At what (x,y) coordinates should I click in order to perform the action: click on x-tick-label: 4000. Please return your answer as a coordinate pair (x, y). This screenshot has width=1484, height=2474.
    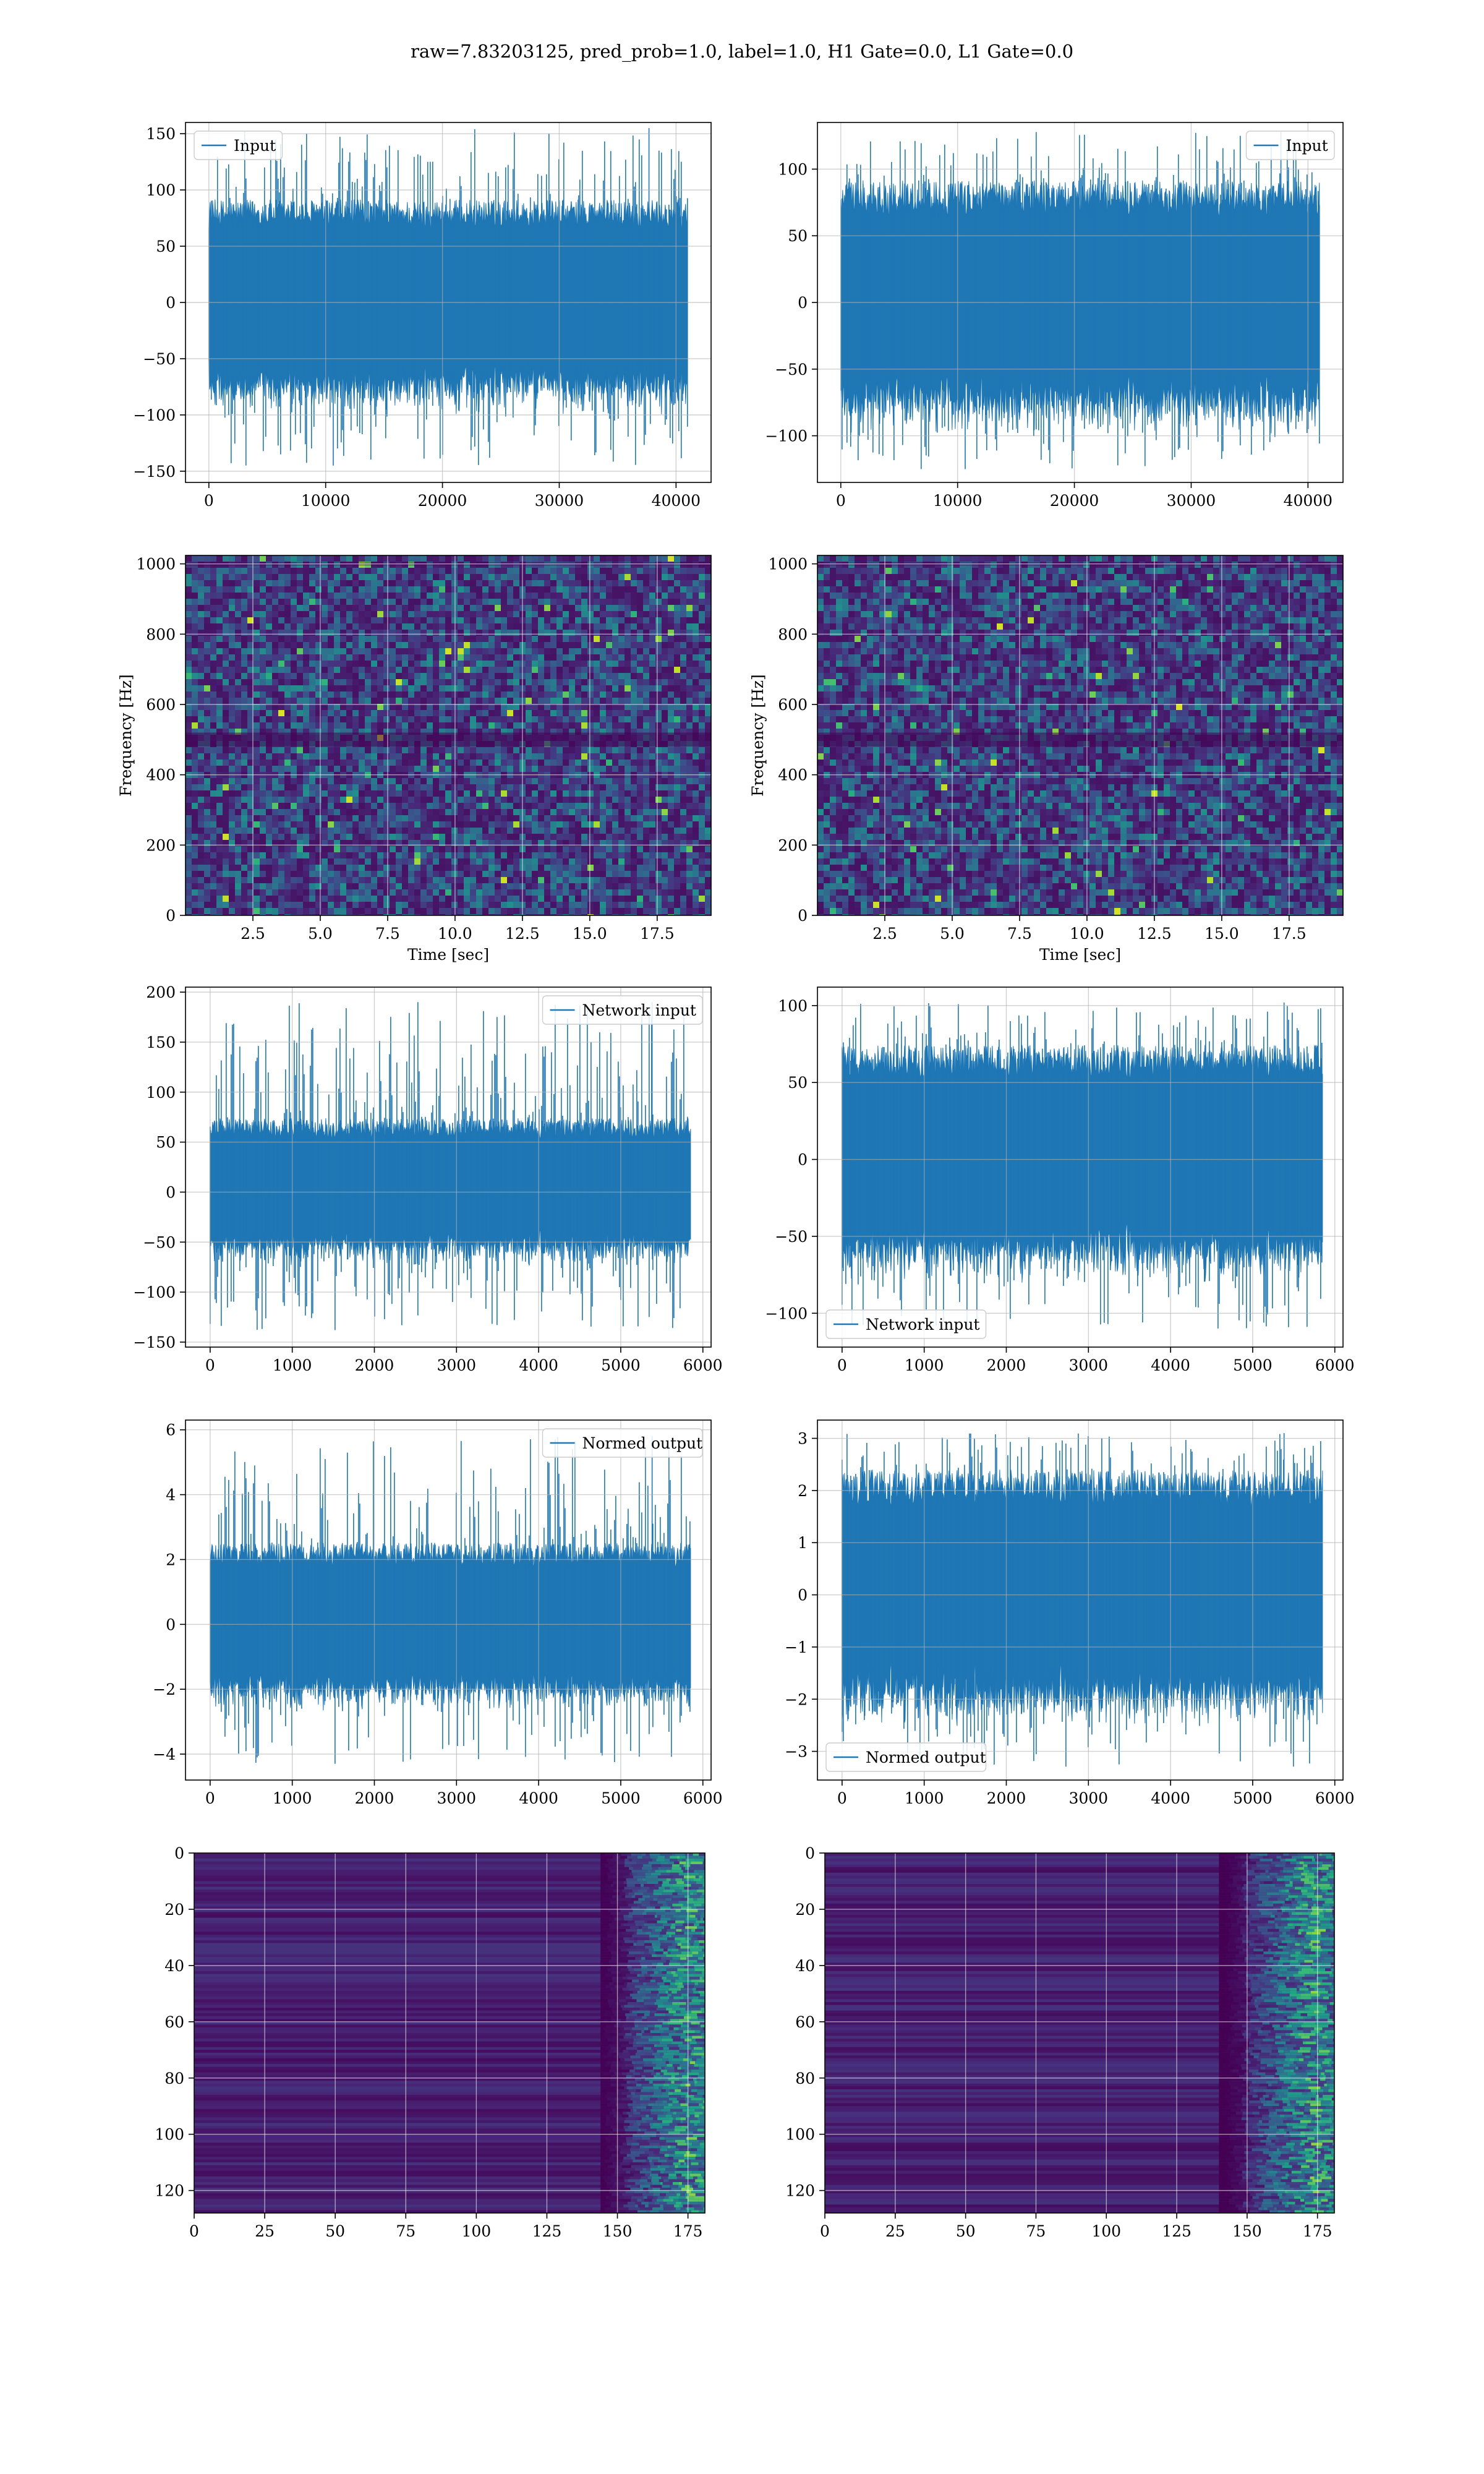
    Looking at the image, I should click on (538, 1798).